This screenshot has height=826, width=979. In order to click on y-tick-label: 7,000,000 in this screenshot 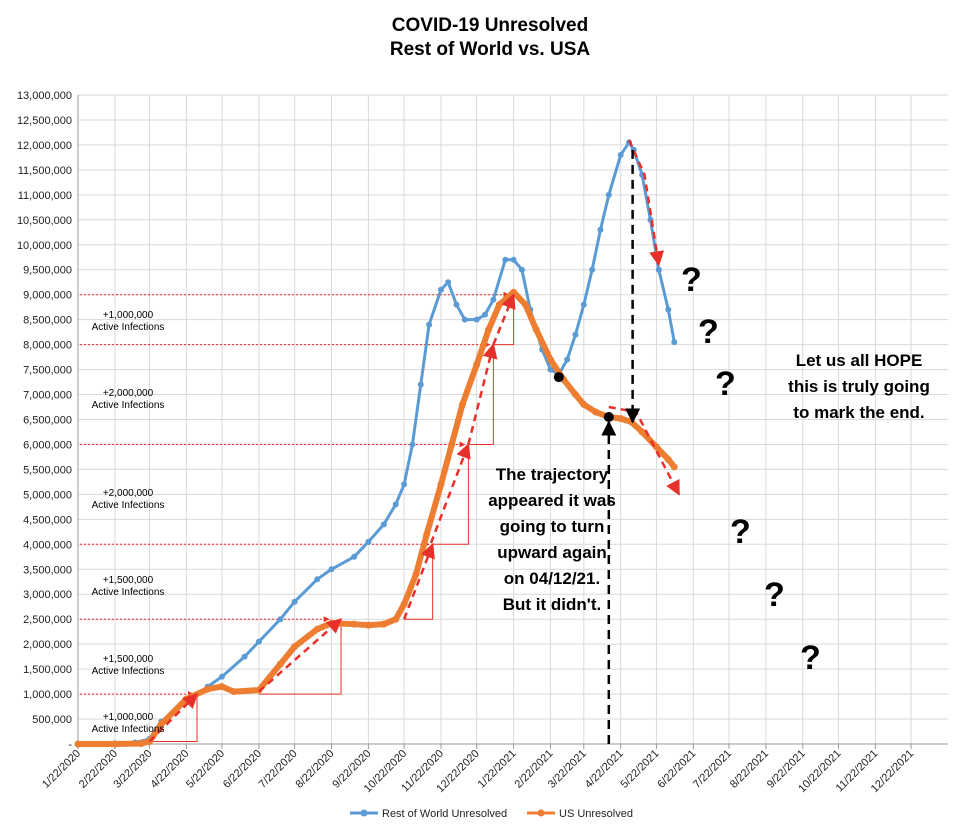, I will do `click(47, 396)`.